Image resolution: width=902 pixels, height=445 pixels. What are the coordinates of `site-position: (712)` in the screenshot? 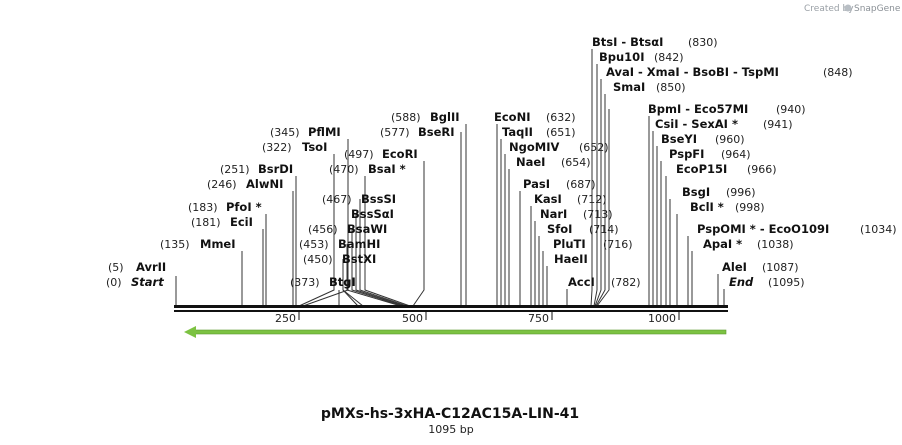 It's located at (592, 199).